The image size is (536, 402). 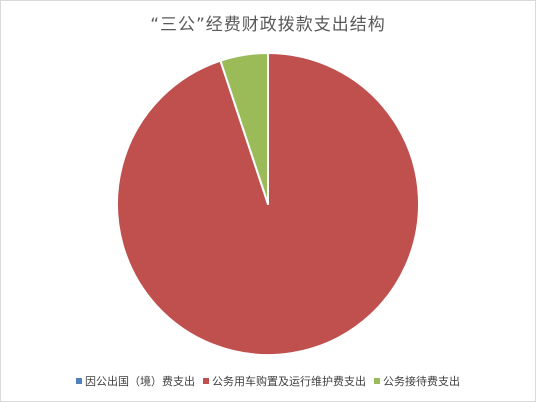 I want to click on legend-item-overseas: 因公出国（境）费支出, so click(x=135, y=381).